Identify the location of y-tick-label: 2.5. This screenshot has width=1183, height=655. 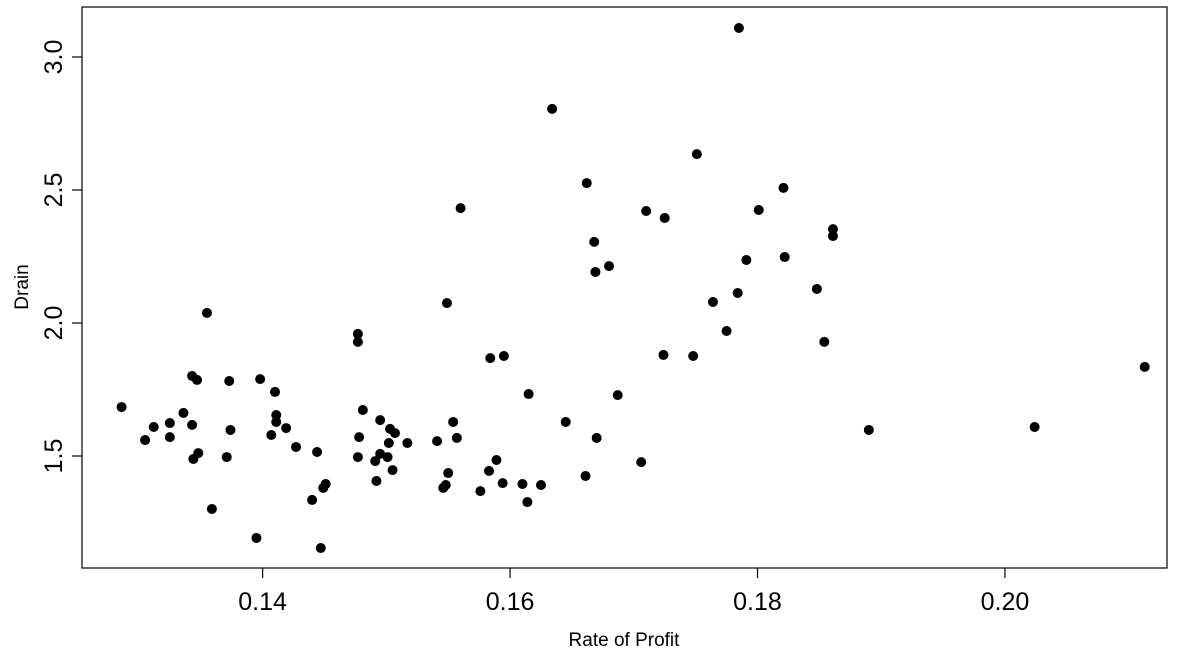
(54, 190).